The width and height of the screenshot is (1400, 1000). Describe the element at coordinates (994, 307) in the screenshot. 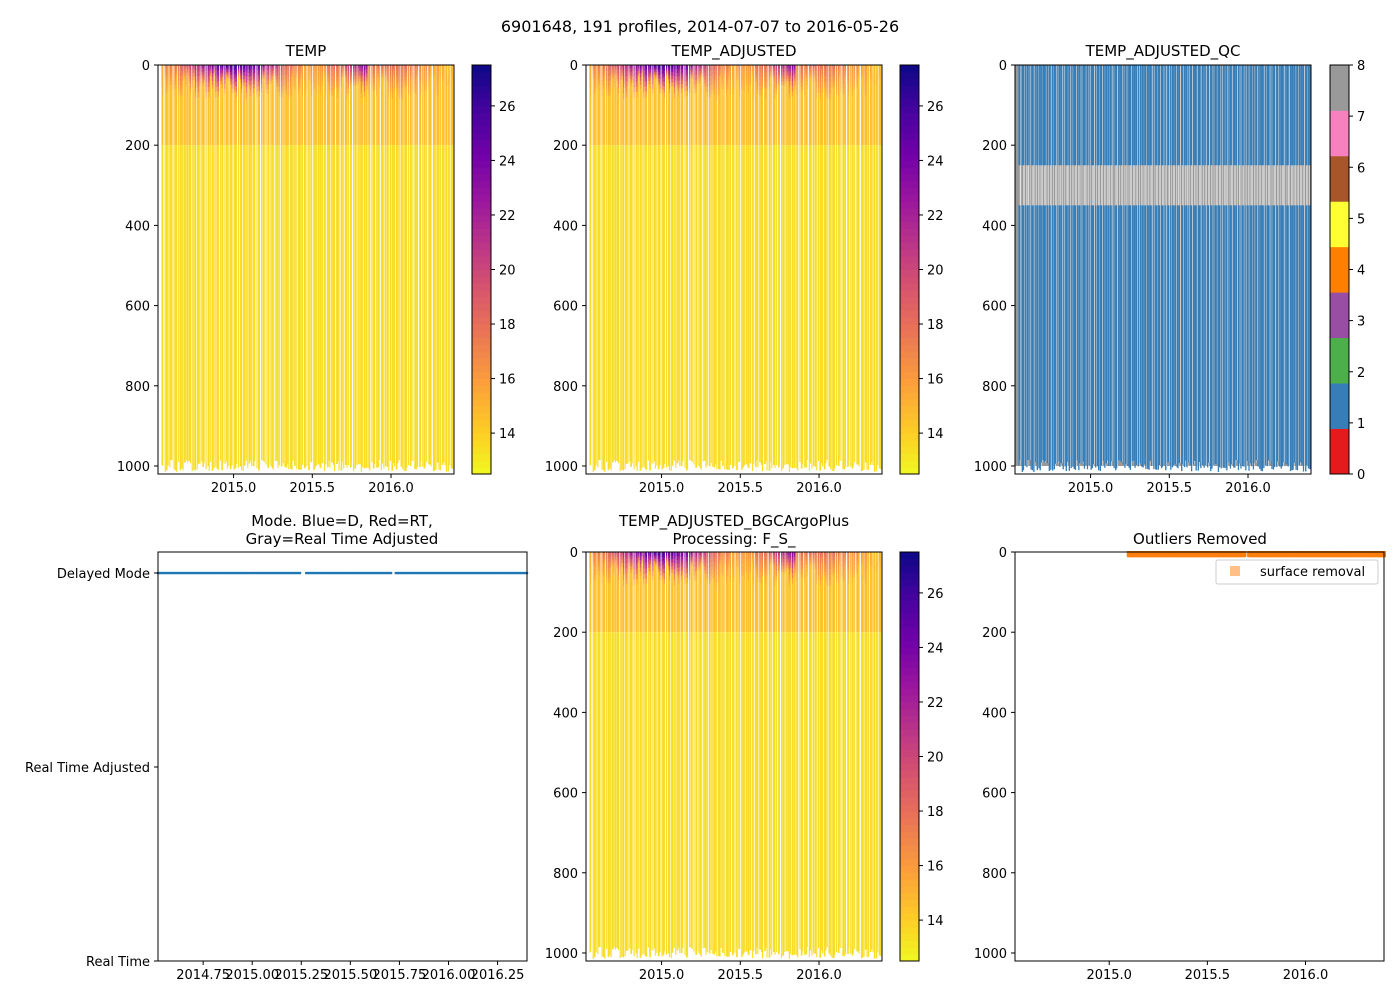

I see `y-tick-label: 600` at that location.